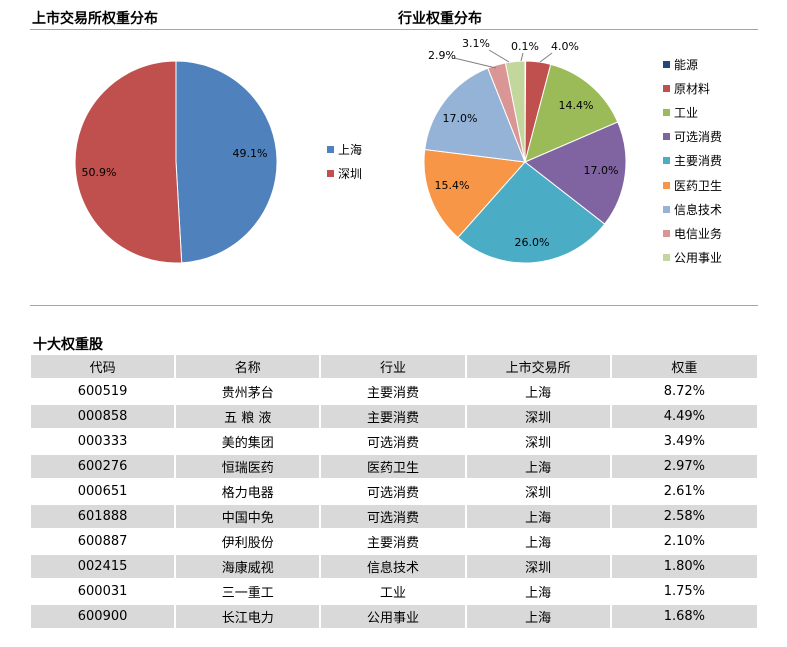 The height and width of the screenshot is (647, 787). I want to click on table-row: 600887 伊利股份 主要消费 上海 2.10%, so click(394, 542).